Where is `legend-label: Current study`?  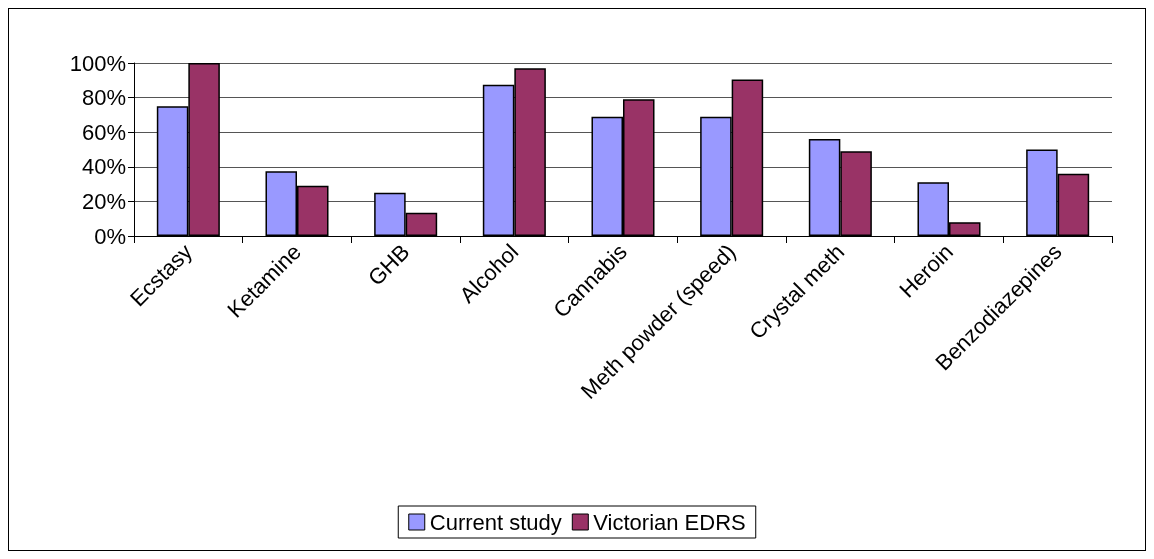
legend-label: Current study is located at coordinates (495, 522).